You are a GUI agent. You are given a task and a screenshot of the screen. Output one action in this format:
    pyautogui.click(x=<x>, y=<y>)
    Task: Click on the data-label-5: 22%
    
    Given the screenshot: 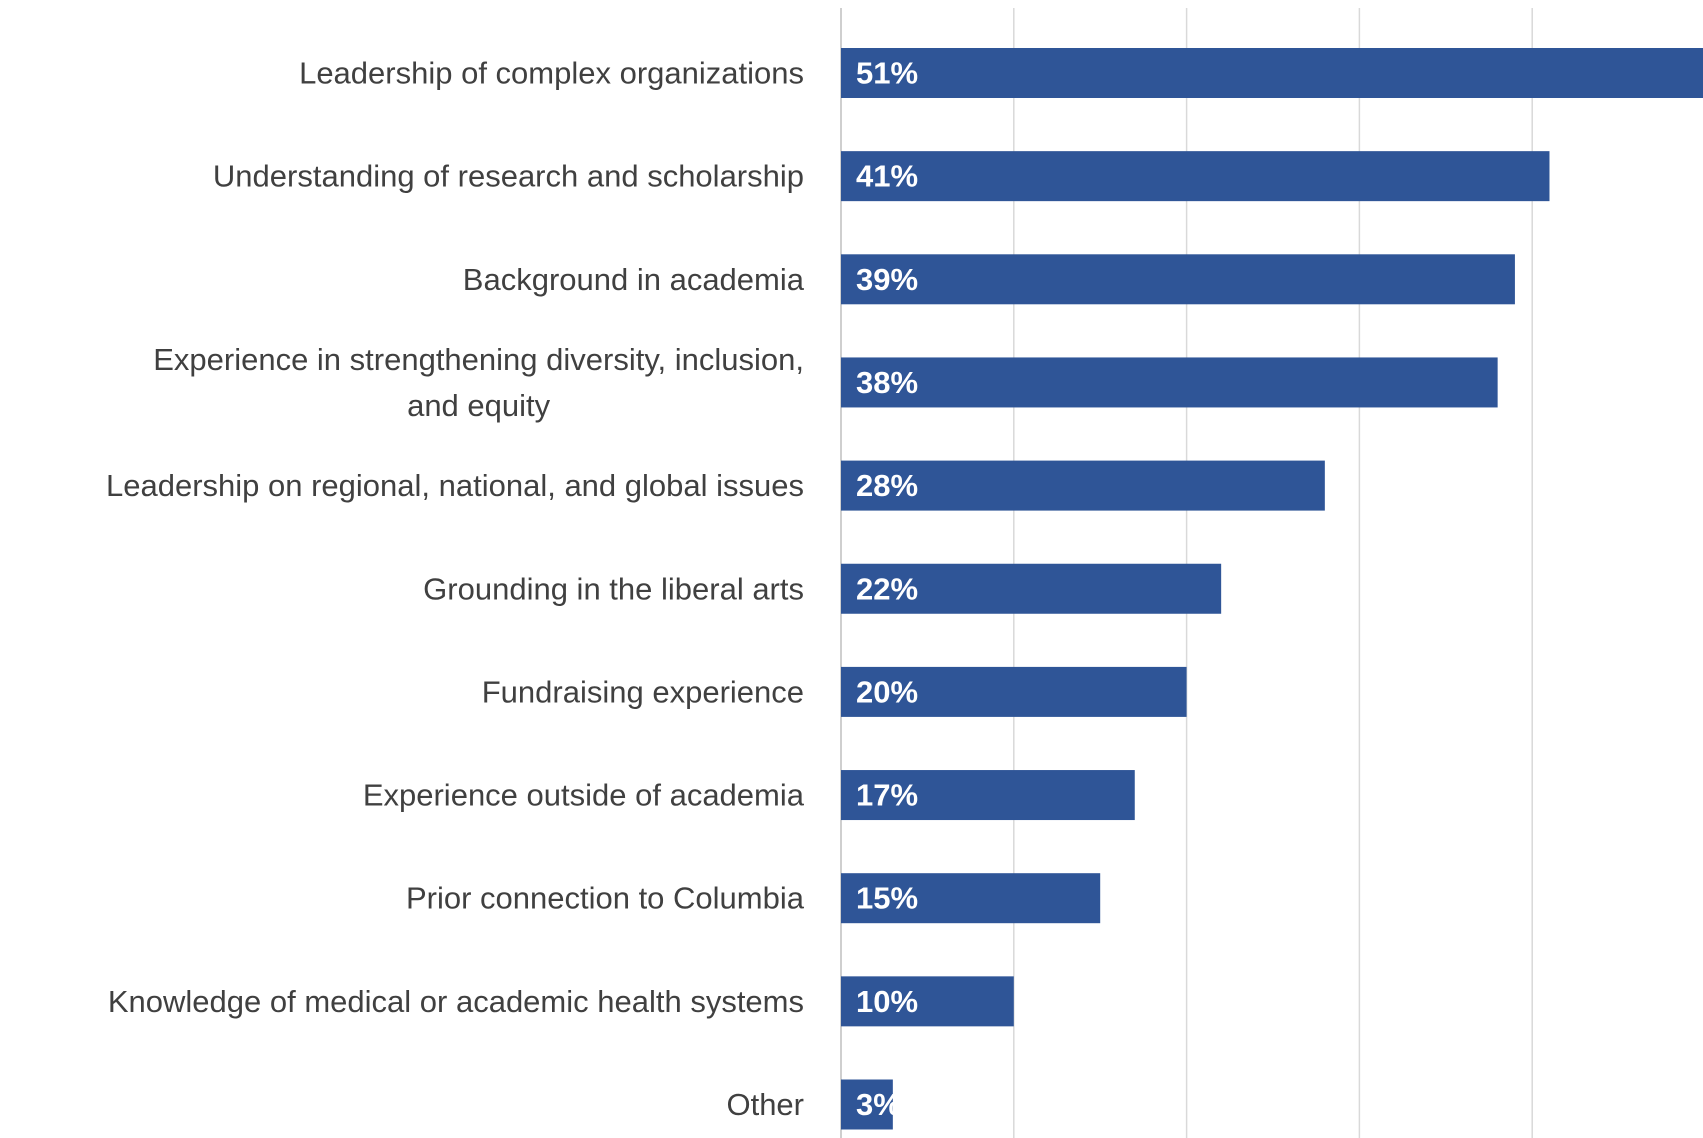 What is the action you would take?
    pyautogui.click(x=887, y=588)
    